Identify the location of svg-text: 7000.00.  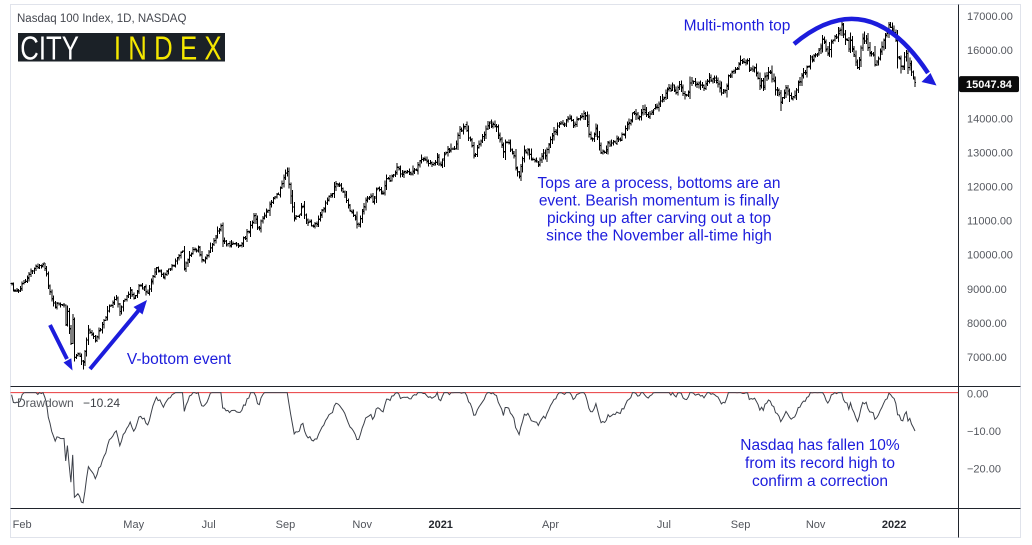
(987, 358).